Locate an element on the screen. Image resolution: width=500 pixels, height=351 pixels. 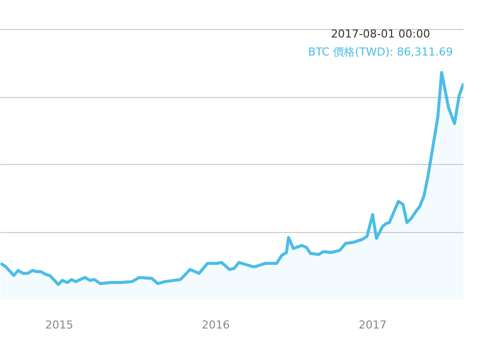
text: BTC 價格(TWD): 86,311.69 is located at coordinates (380, 52).